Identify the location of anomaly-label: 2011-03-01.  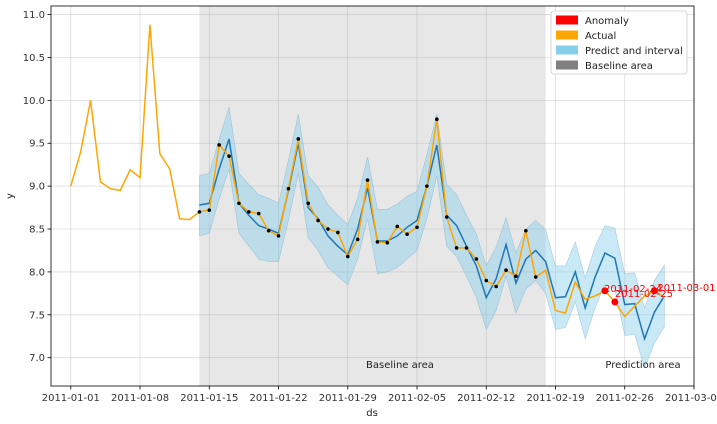
(686, 288).